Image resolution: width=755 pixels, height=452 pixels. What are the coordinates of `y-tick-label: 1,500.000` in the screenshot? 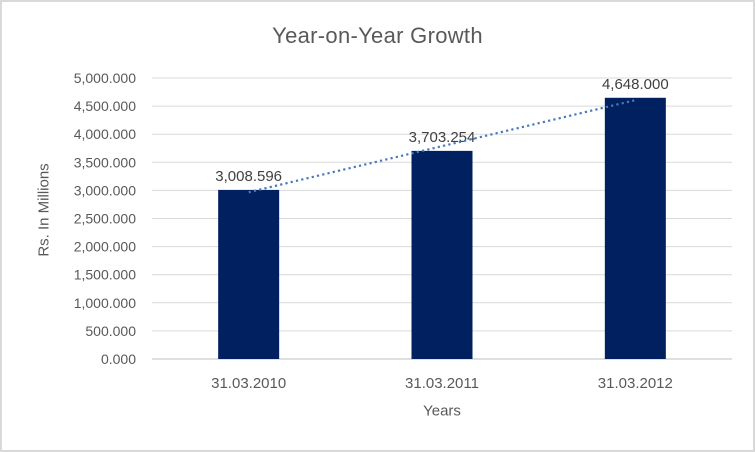 It's located at (105, 275).